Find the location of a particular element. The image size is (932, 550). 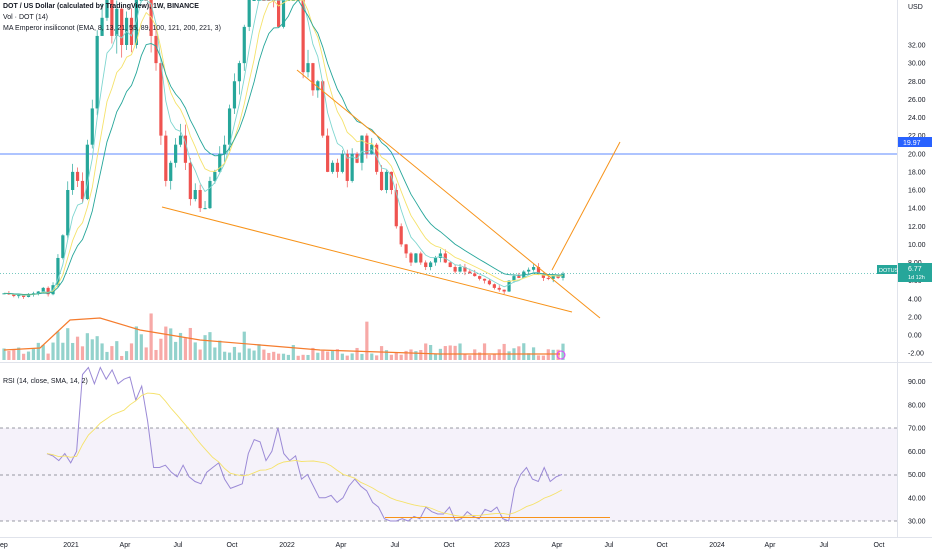

price-tick-label: 30.00 is located at coordinates (917, 64).